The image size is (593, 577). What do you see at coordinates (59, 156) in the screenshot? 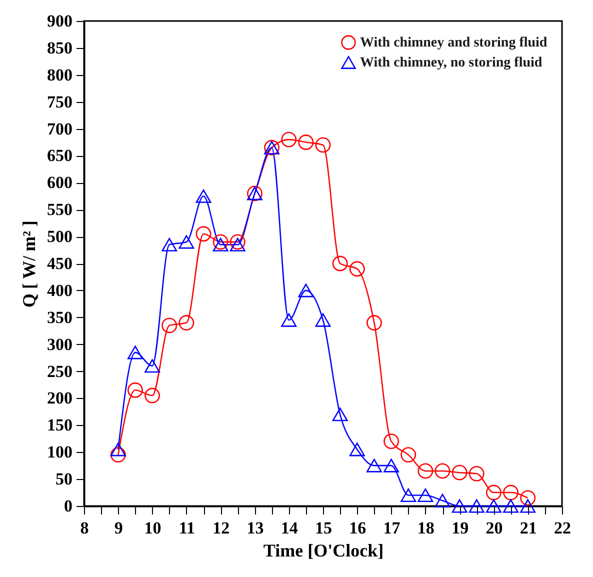
I see `y-tick-label: 650` at bounding box center [59, 156].